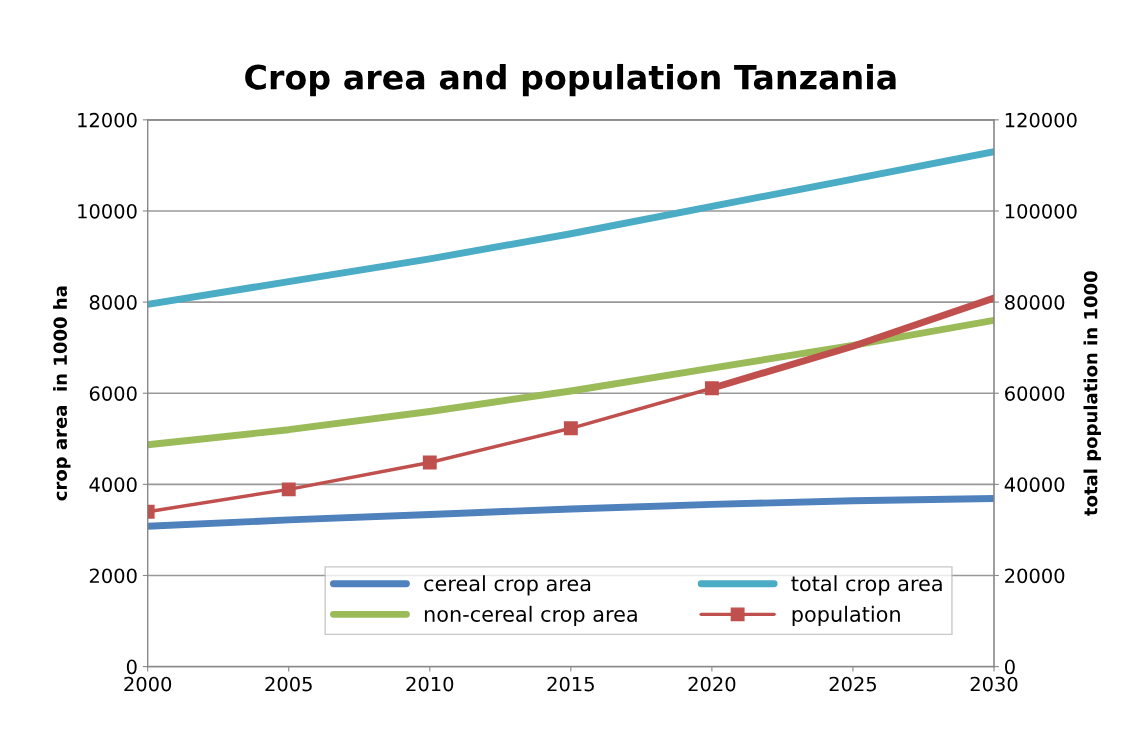  Describe the element at coordinates (712, 684) in the screenshot. I see `x-tick-label: 2020` at that location.